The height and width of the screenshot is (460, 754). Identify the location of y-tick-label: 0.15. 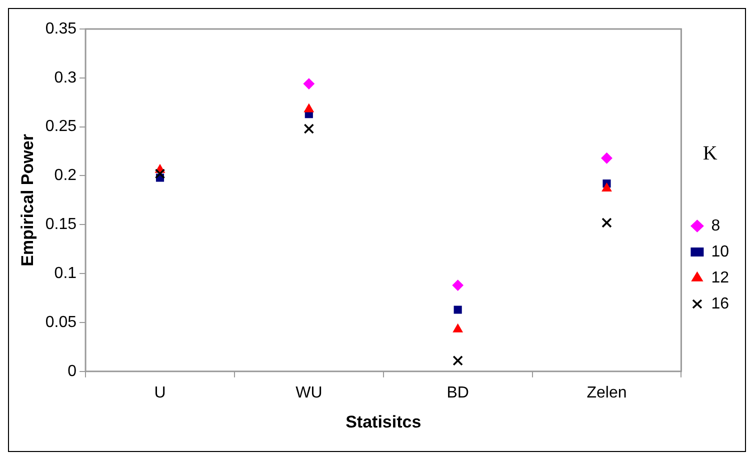
(61, 225).